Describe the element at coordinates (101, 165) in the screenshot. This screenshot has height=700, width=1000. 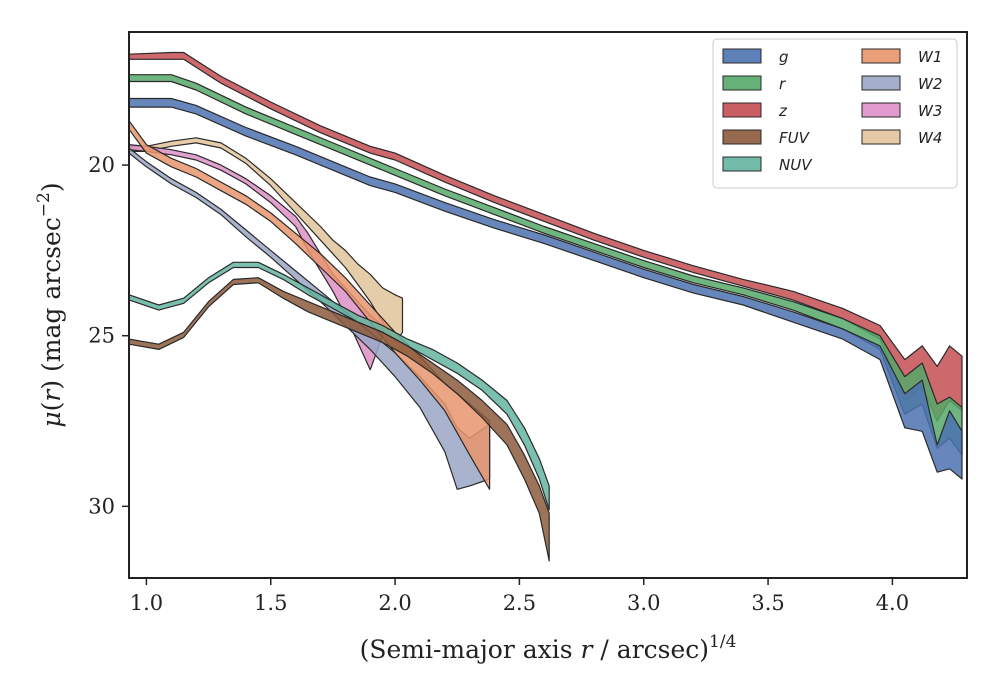
I see `y-tick-label: 20` at that location.